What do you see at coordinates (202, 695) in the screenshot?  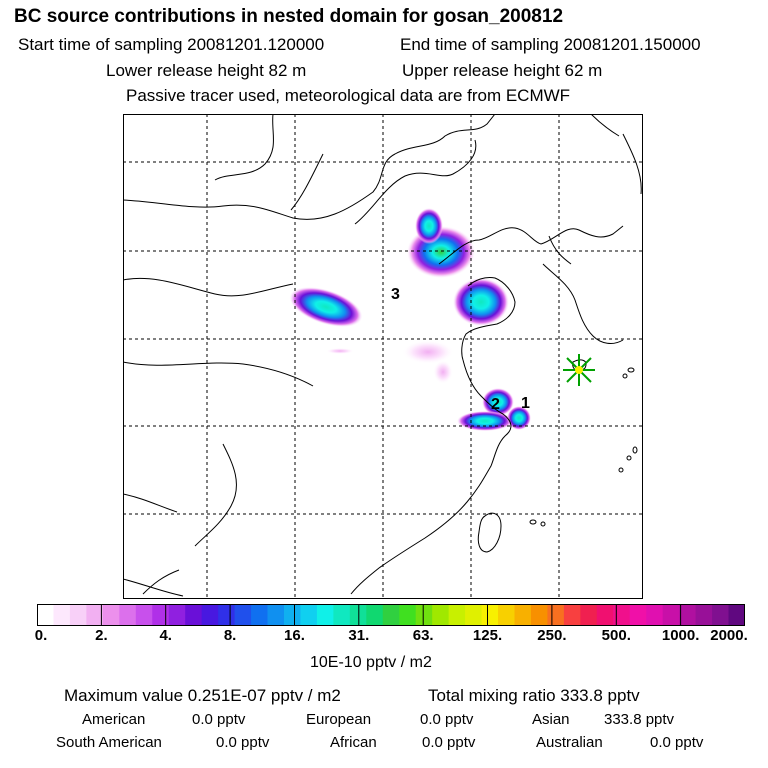 I see `maximum-value: Maximum value 0.251E-07 pptv / m2` at bounding box center [202, 695].